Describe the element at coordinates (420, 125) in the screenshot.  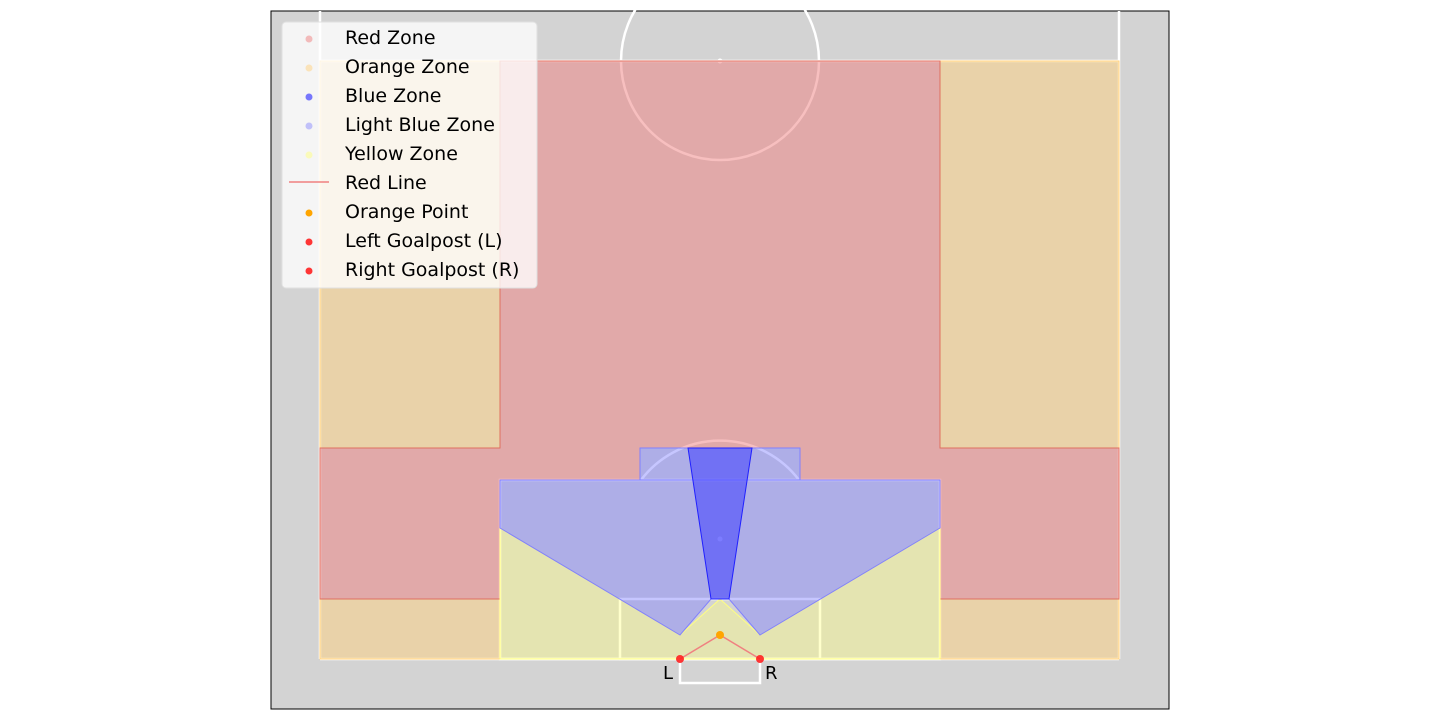
I see `legend-label-light-blue-zone: Light Blue Zone` at that location.